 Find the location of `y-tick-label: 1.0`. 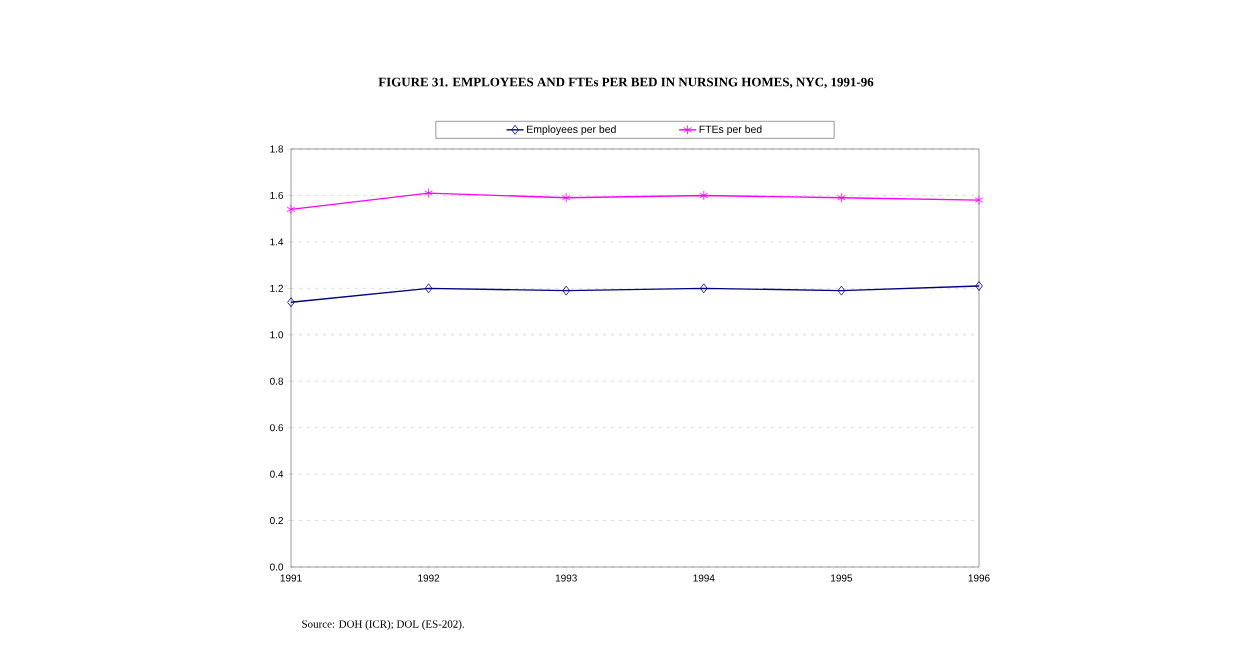

y-tick-label: 1.0 is located at coordinates (277, 335).